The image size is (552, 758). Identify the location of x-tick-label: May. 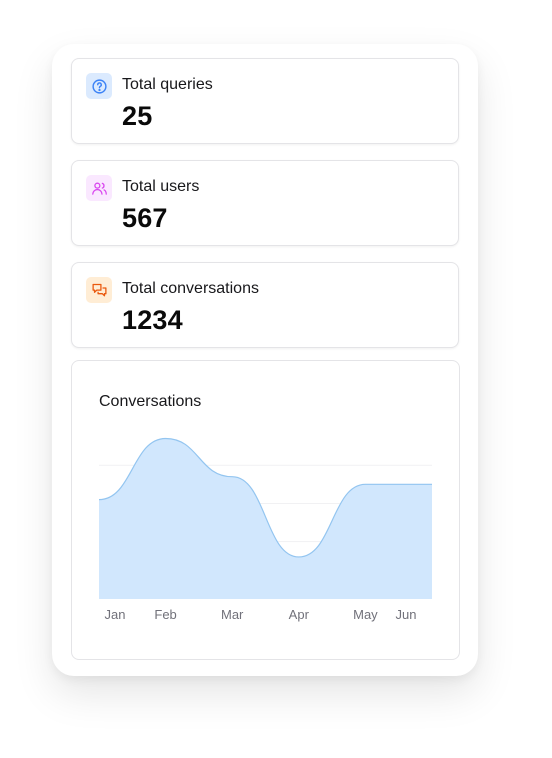
(365, 614).